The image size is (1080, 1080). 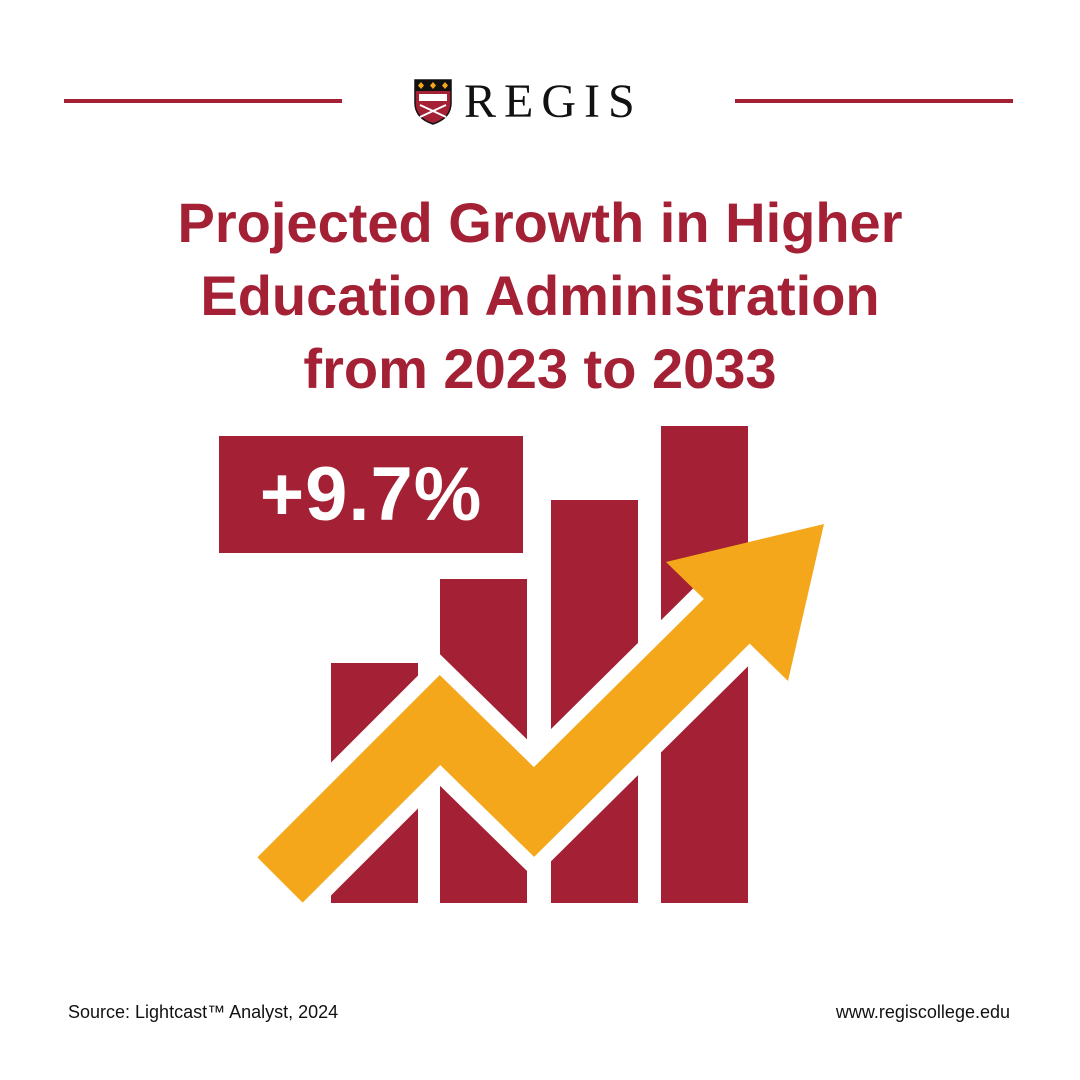 I want to click on headline-line-3: from 2023 to 2033, so click(x=540, y=368).